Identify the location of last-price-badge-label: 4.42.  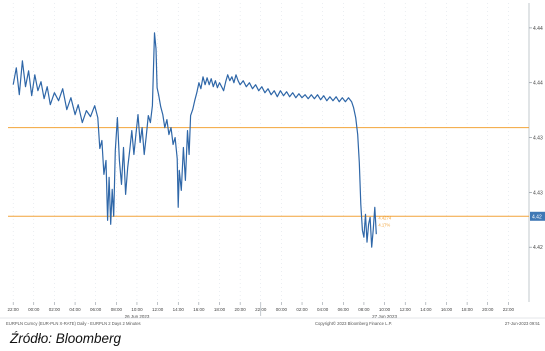
(537, 217).